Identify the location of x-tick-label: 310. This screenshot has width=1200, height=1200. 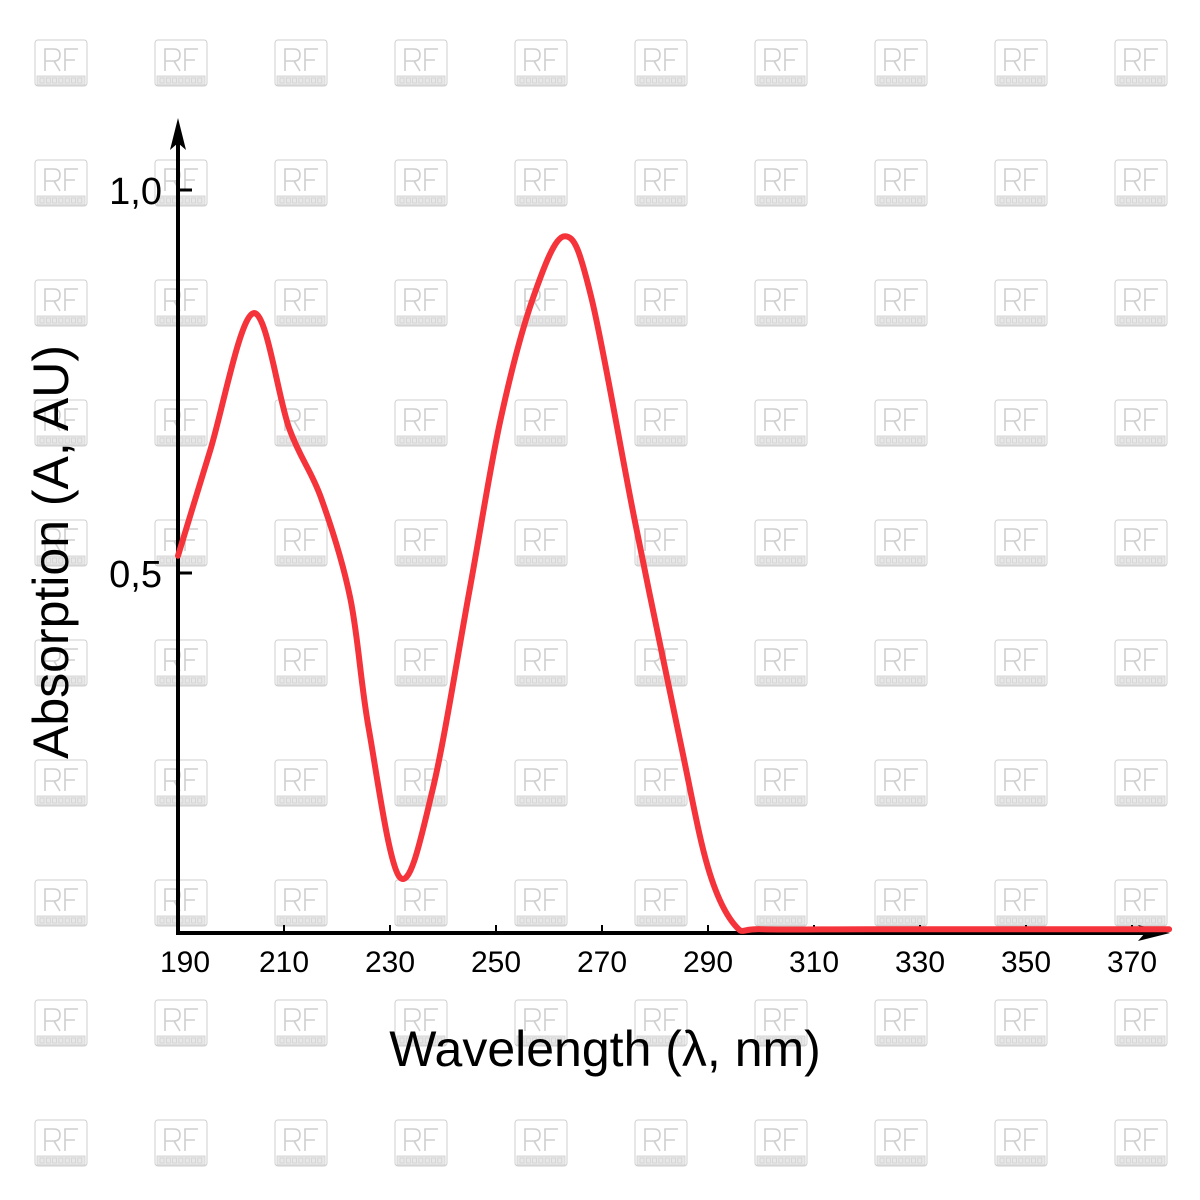
(814, 962).